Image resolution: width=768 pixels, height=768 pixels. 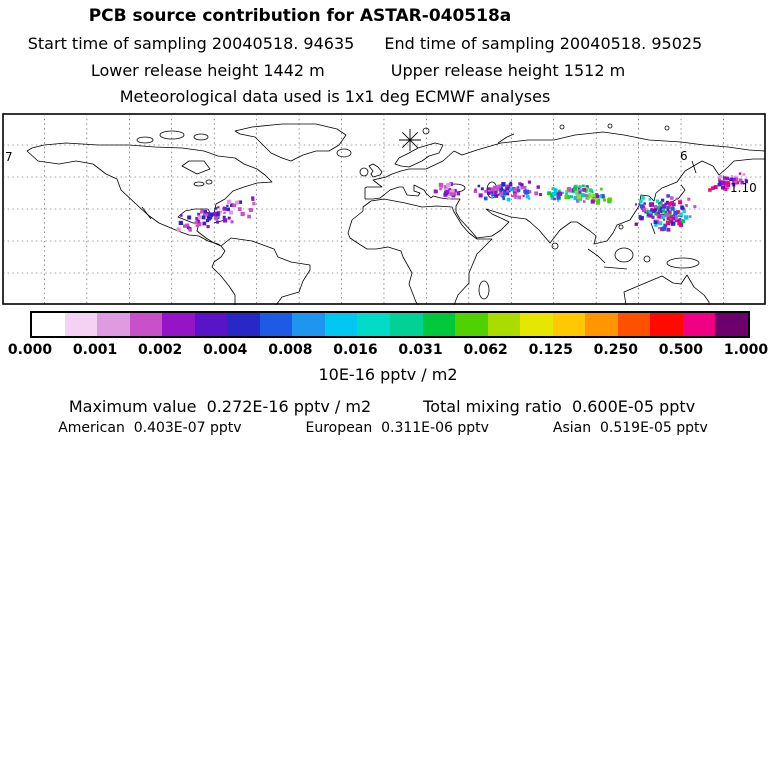 I want to click on hudson-bay, so click(x=196, y=167).